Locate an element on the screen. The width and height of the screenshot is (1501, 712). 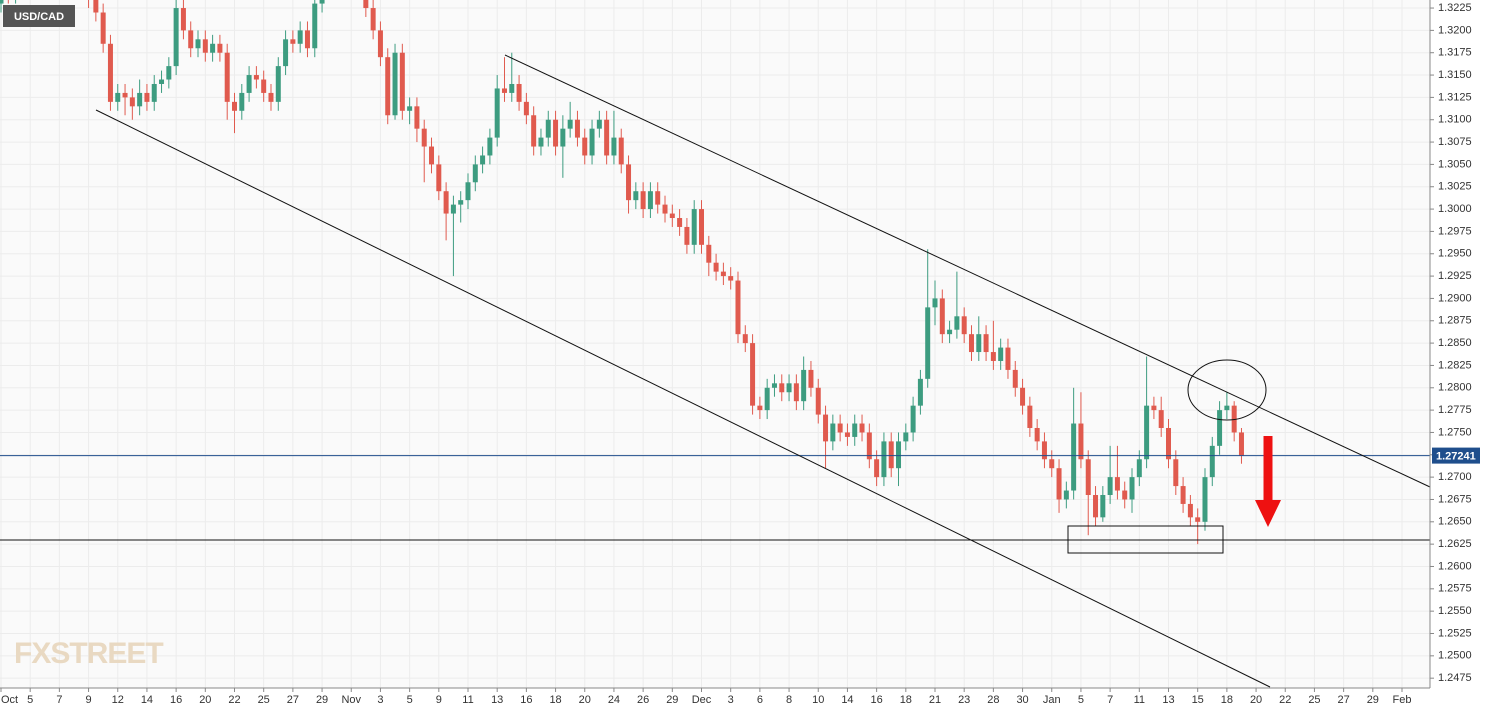
x-tick-label: 5 is located at coordinates (30, 700).